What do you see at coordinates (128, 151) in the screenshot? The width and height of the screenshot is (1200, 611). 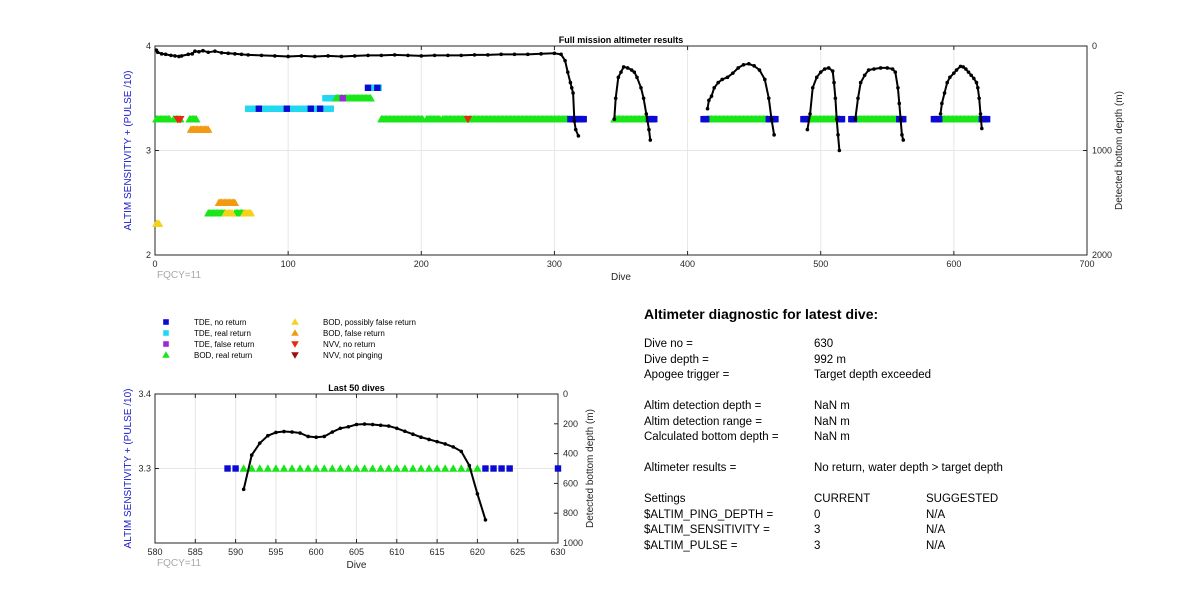 I see `y-axis-label: ALTIM SENSITIVITY + (PULSE /10)` at bounding box center [128, 151].